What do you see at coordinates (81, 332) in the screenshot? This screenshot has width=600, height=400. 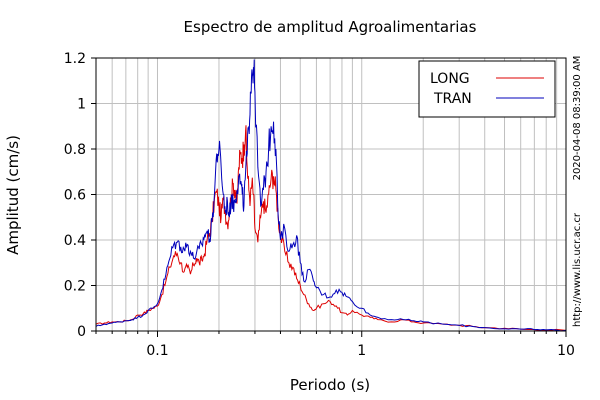 I see `y-tick-label: 0` at bounding box center [81, 332].